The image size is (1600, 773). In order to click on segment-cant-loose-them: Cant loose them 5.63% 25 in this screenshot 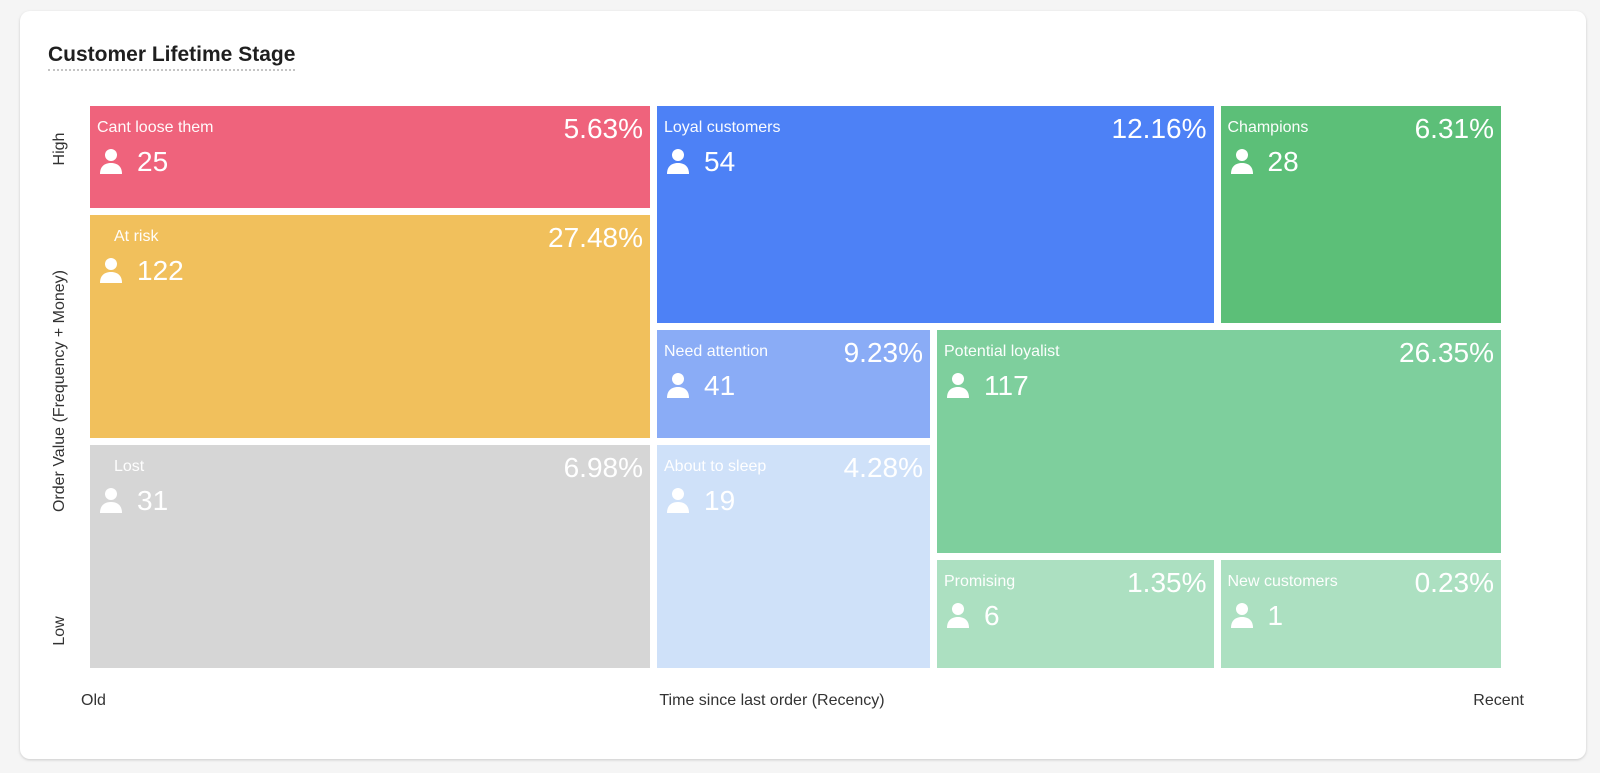, I will do `click(370, 157)`.